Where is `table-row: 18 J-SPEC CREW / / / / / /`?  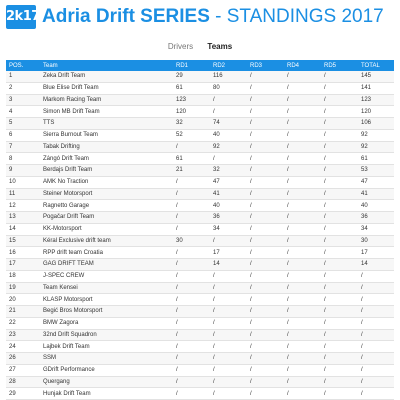
table-row: 18 J-SPEC CREW / / / / / / is located at coordinates (200, 276).